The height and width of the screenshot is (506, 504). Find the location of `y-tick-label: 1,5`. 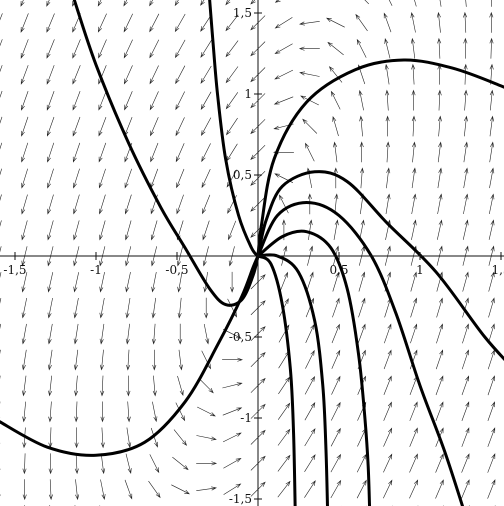

y-tick-label: 1,5 is located at coordinates (242, 13).